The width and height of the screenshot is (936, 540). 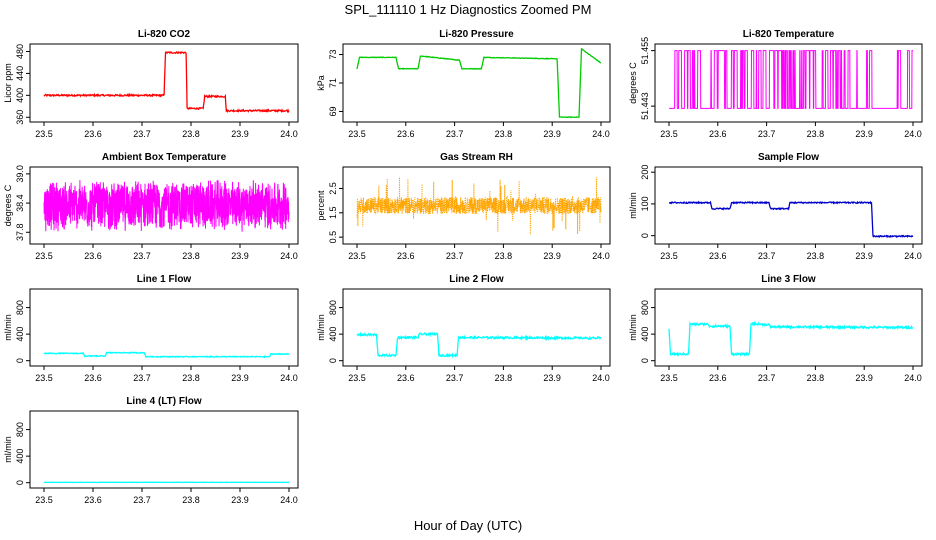 I want to click on panel-title: Line 3 Flow, so click(x=788, y=279).